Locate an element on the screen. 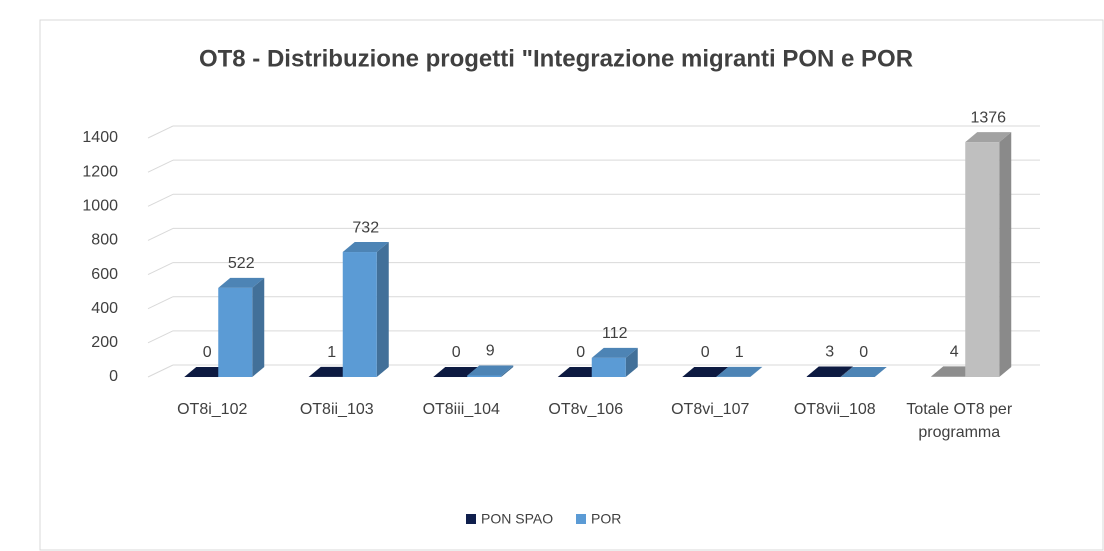  y-tick-label: 800 is located at coordinates (104, 240).